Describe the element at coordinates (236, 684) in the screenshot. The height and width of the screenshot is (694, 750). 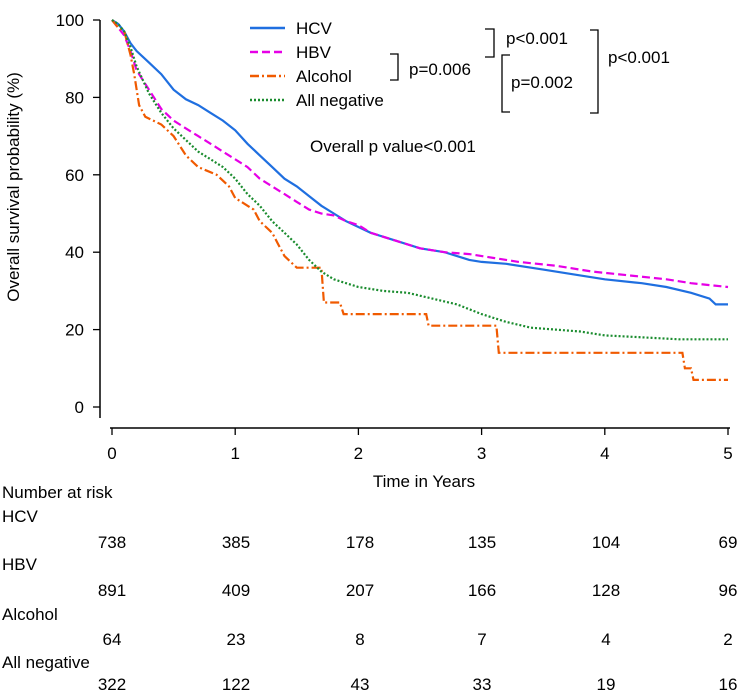
I see `risk-value: 122` at that location.